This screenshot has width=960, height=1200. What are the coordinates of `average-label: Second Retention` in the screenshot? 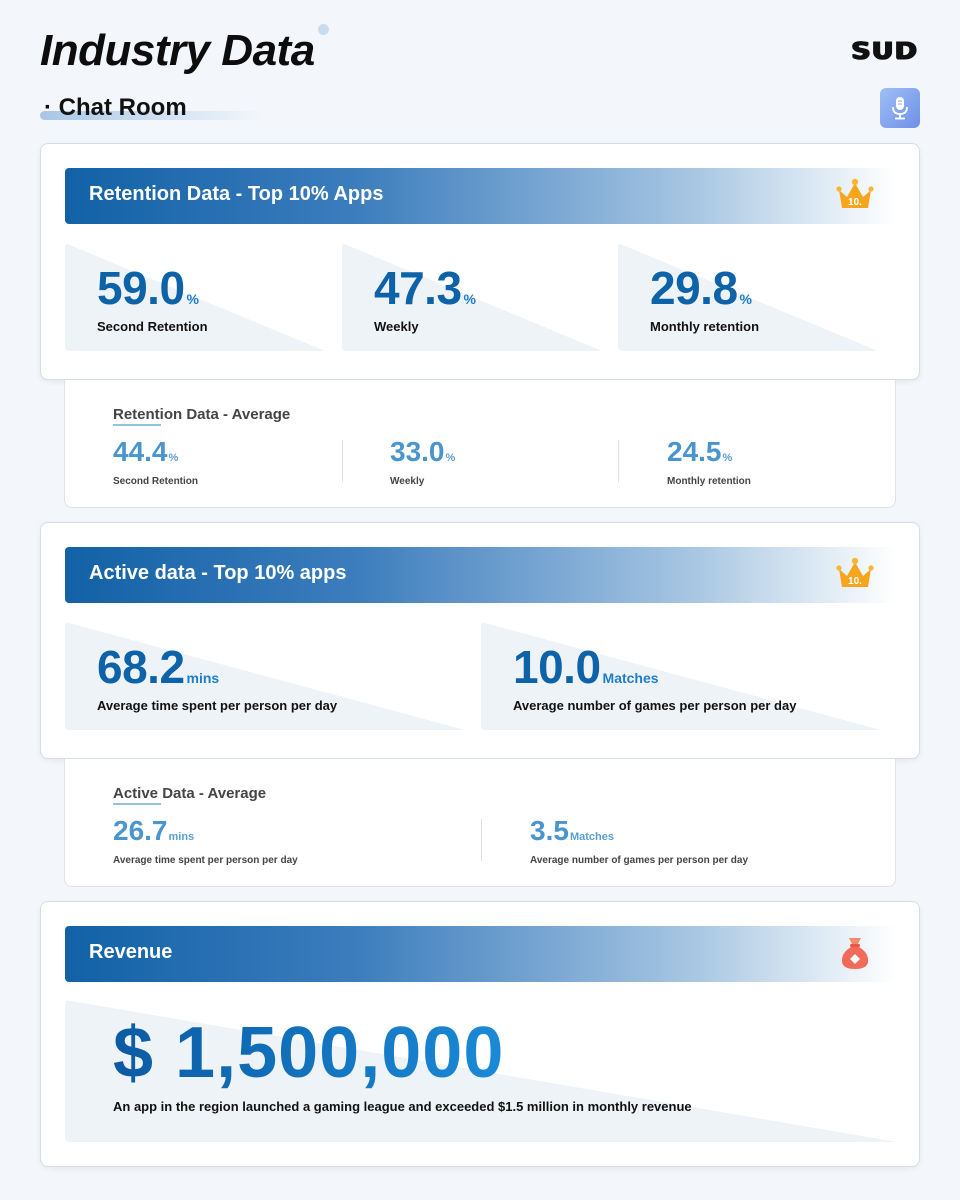 It's located at (156, 481).